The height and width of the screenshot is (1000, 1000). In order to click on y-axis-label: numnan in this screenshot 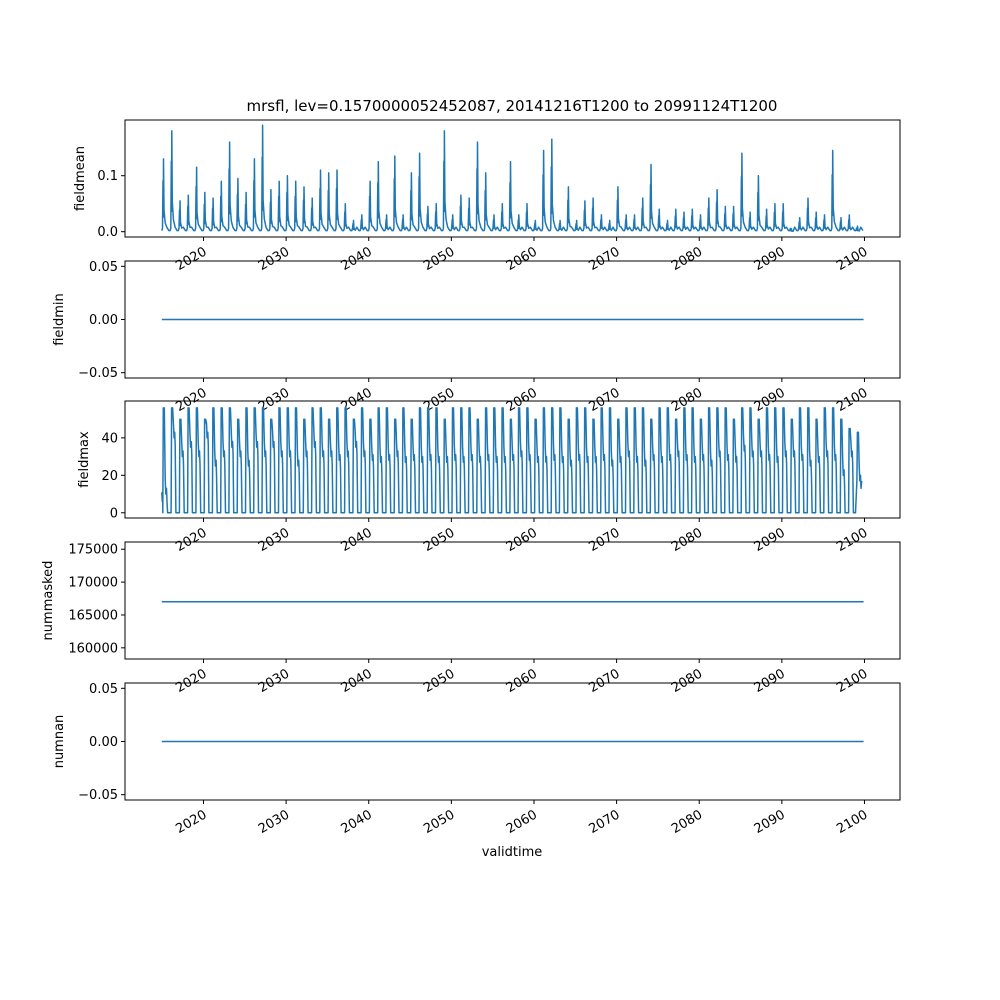, I will do `click(59, 742)`.